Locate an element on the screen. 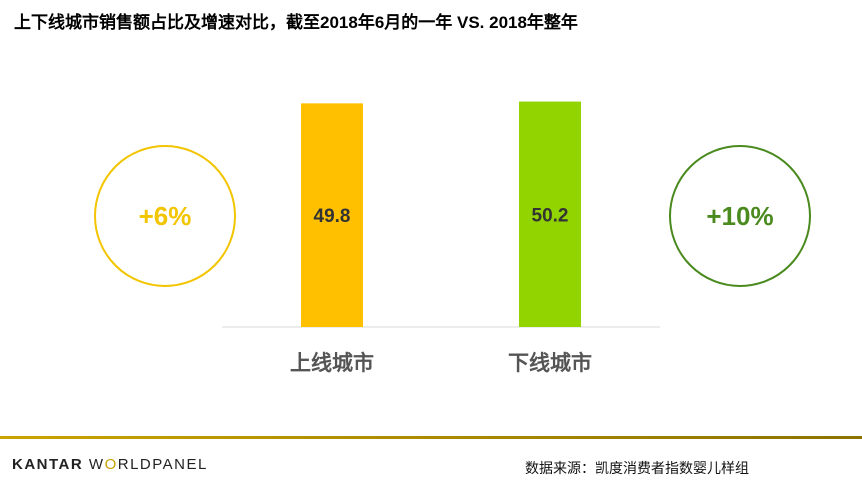 The width and height of the screenshot is (862, 480). brand-w: W is located at coordinates (96, 464).